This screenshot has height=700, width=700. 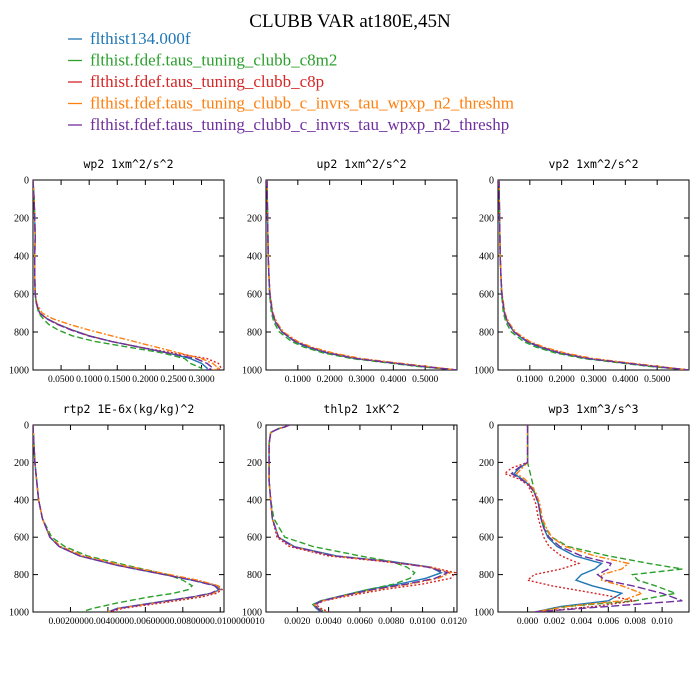 I want to click on panel-title: vp2 1xm^2/s^2, so click(x=593, y=164).